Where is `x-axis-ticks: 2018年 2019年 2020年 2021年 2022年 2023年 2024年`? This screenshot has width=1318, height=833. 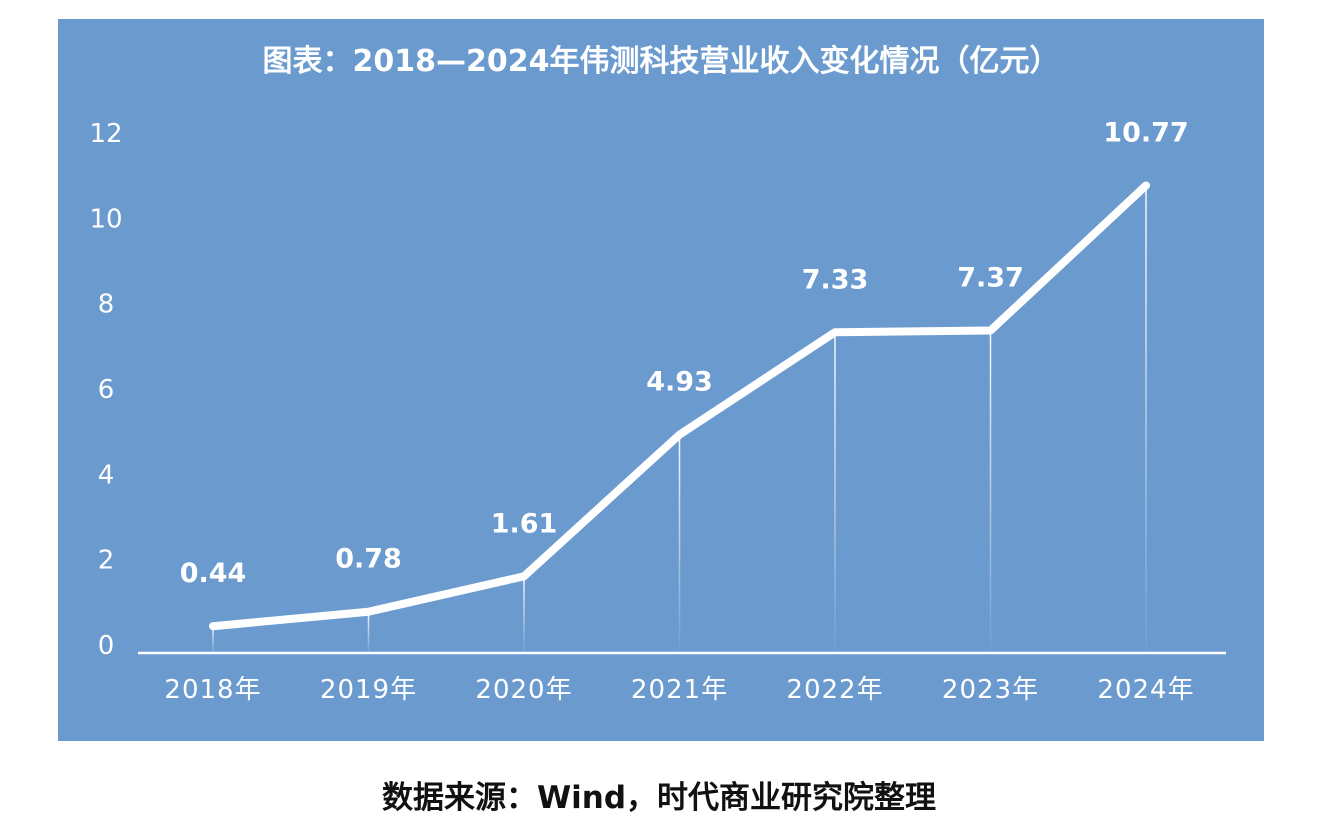 x-axis-ticks: 2018年 2019年 2020年 2021年 2022年 2023年 2024年 is located at coordinates (679, 690).